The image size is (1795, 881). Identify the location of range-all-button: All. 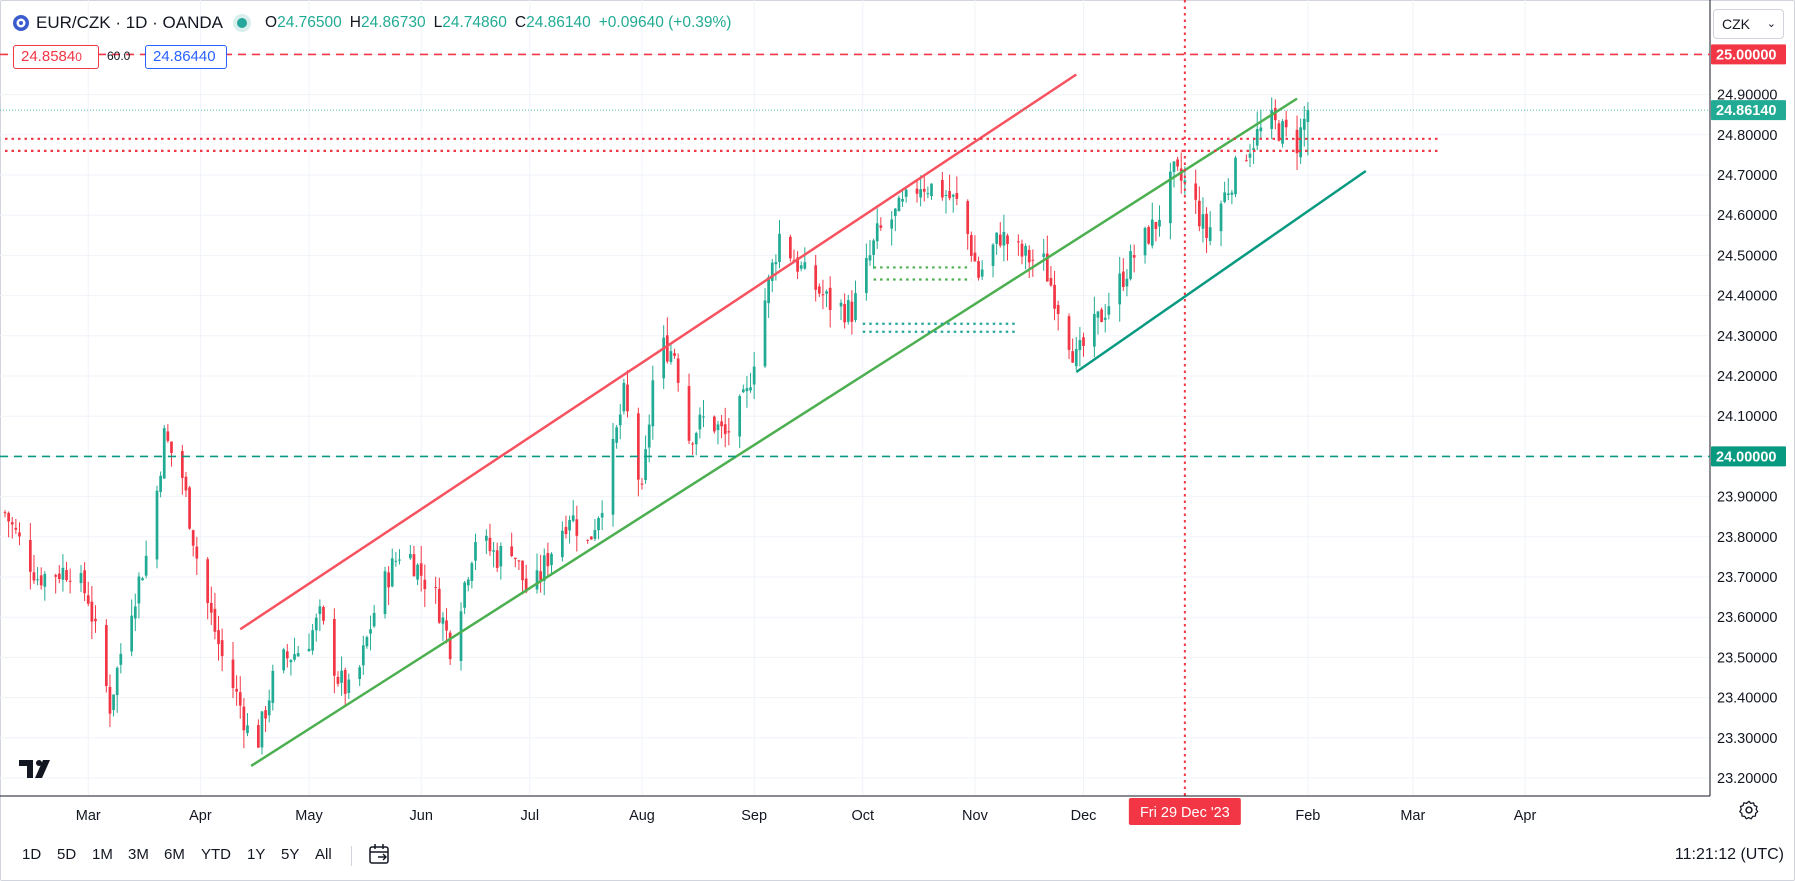
(323, 854).